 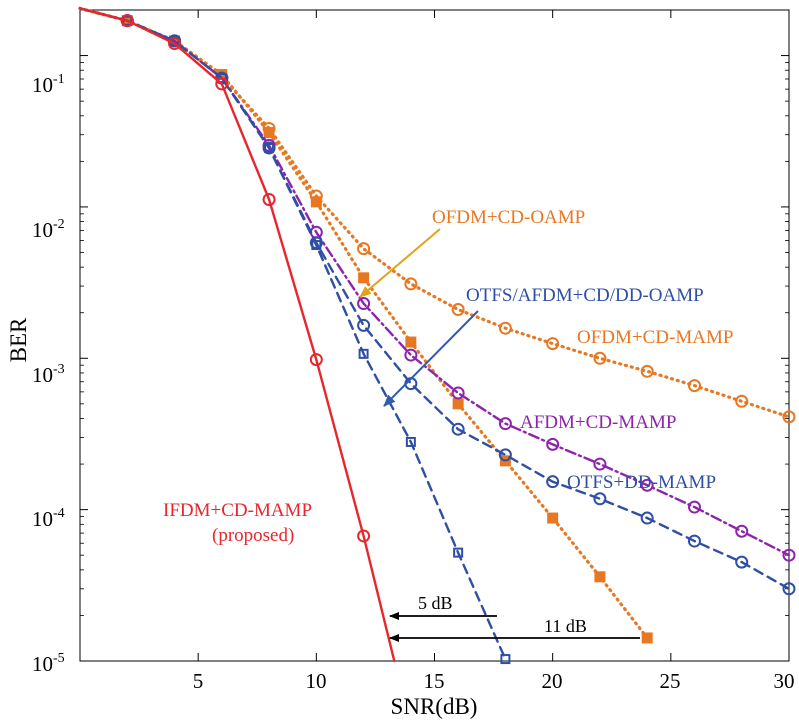 What do you see at coordinates (48, 229) in the screenshot?
I see `y-tick-label-2: 10⁻²` at bounding box center [48, 229].